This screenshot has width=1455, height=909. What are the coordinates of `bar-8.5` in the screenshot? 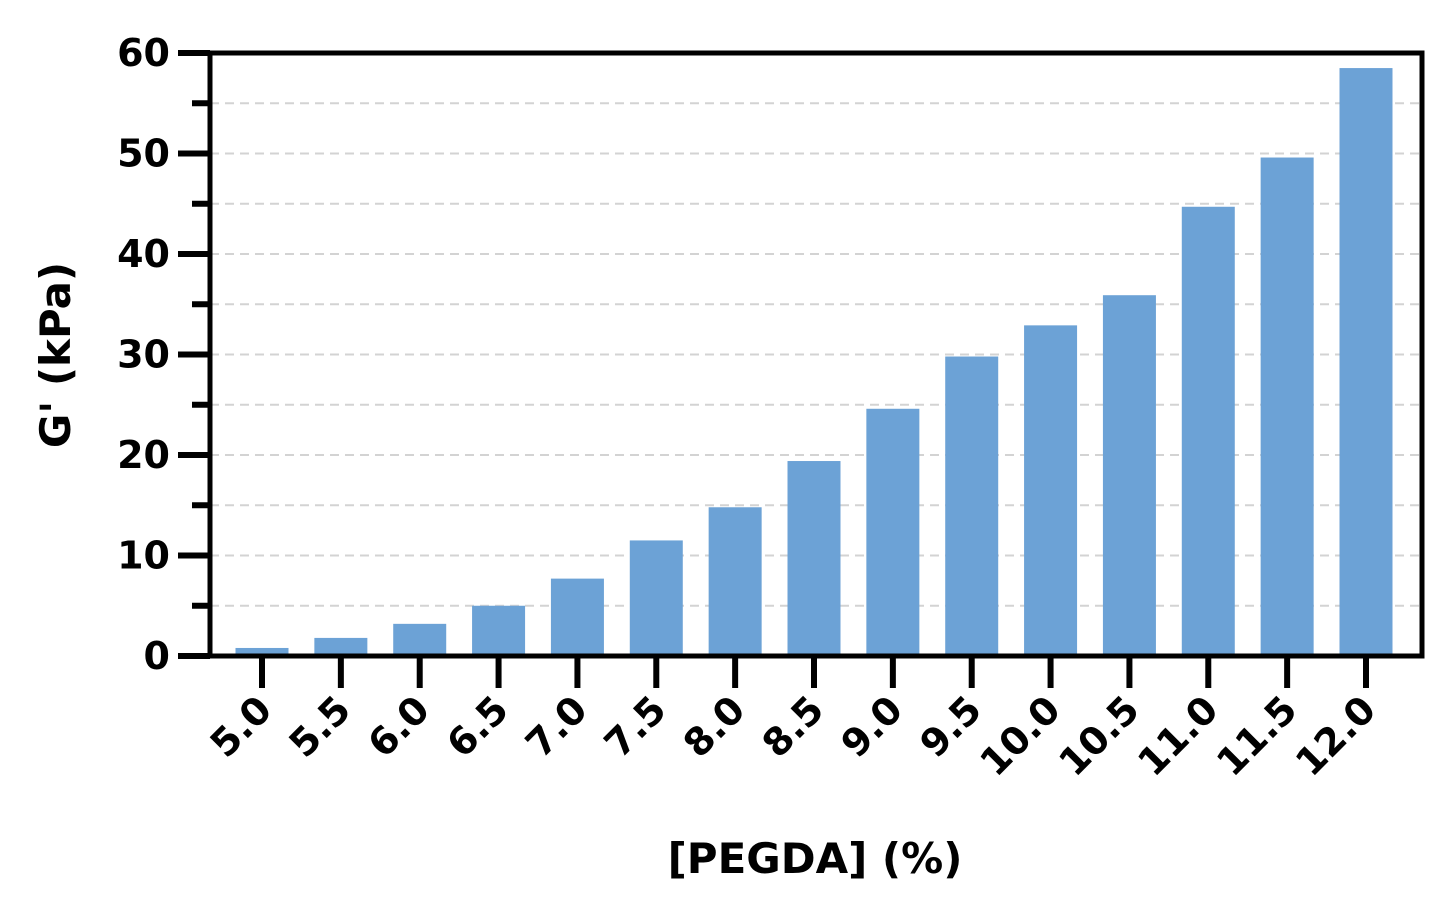 It's located at (814, 558).